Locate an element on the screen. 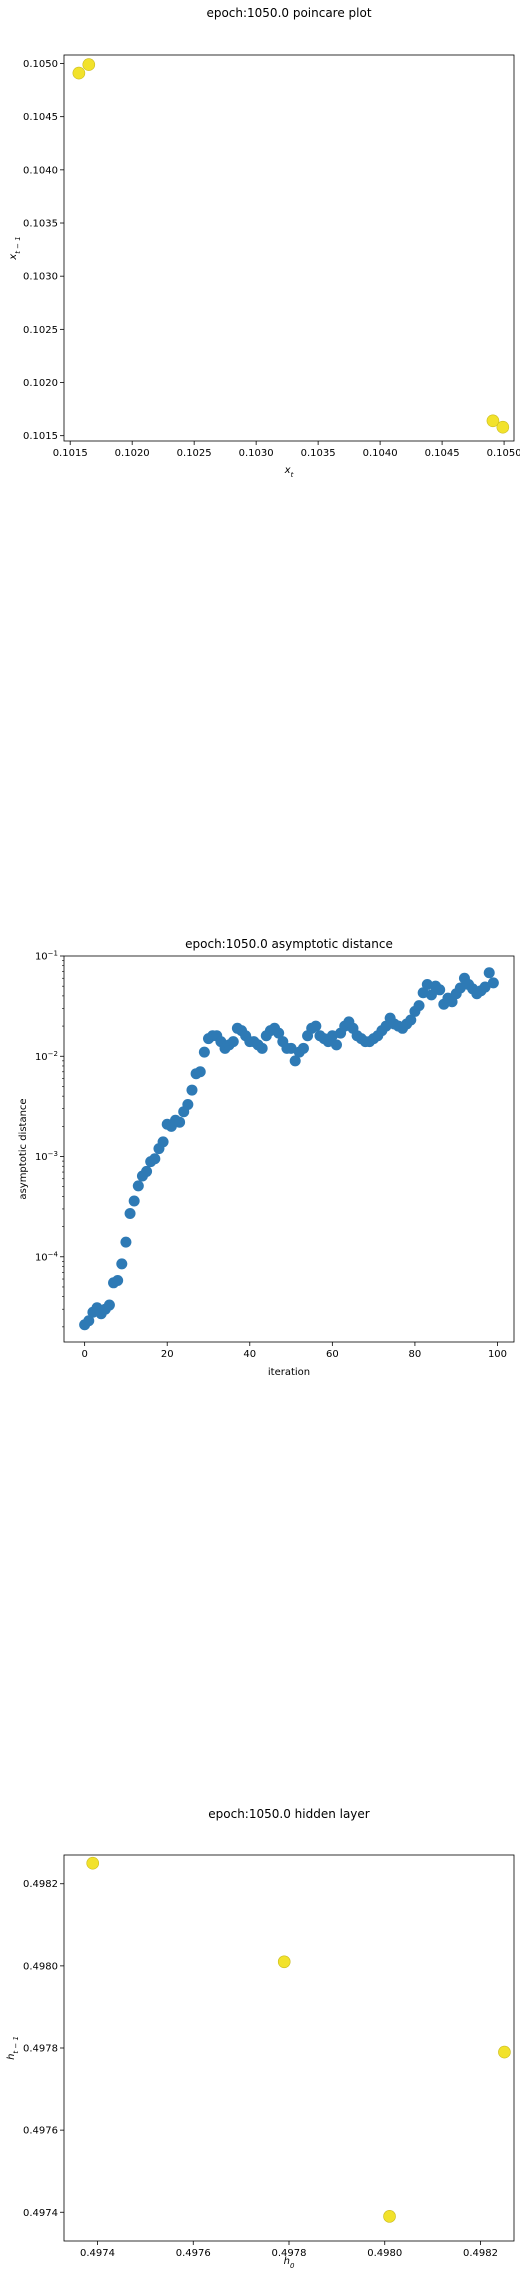 Image resolution: width=520 pixels, height=2269 pixels. y-tick-label: 10⁻¹ is located at coordinates (46, 956).